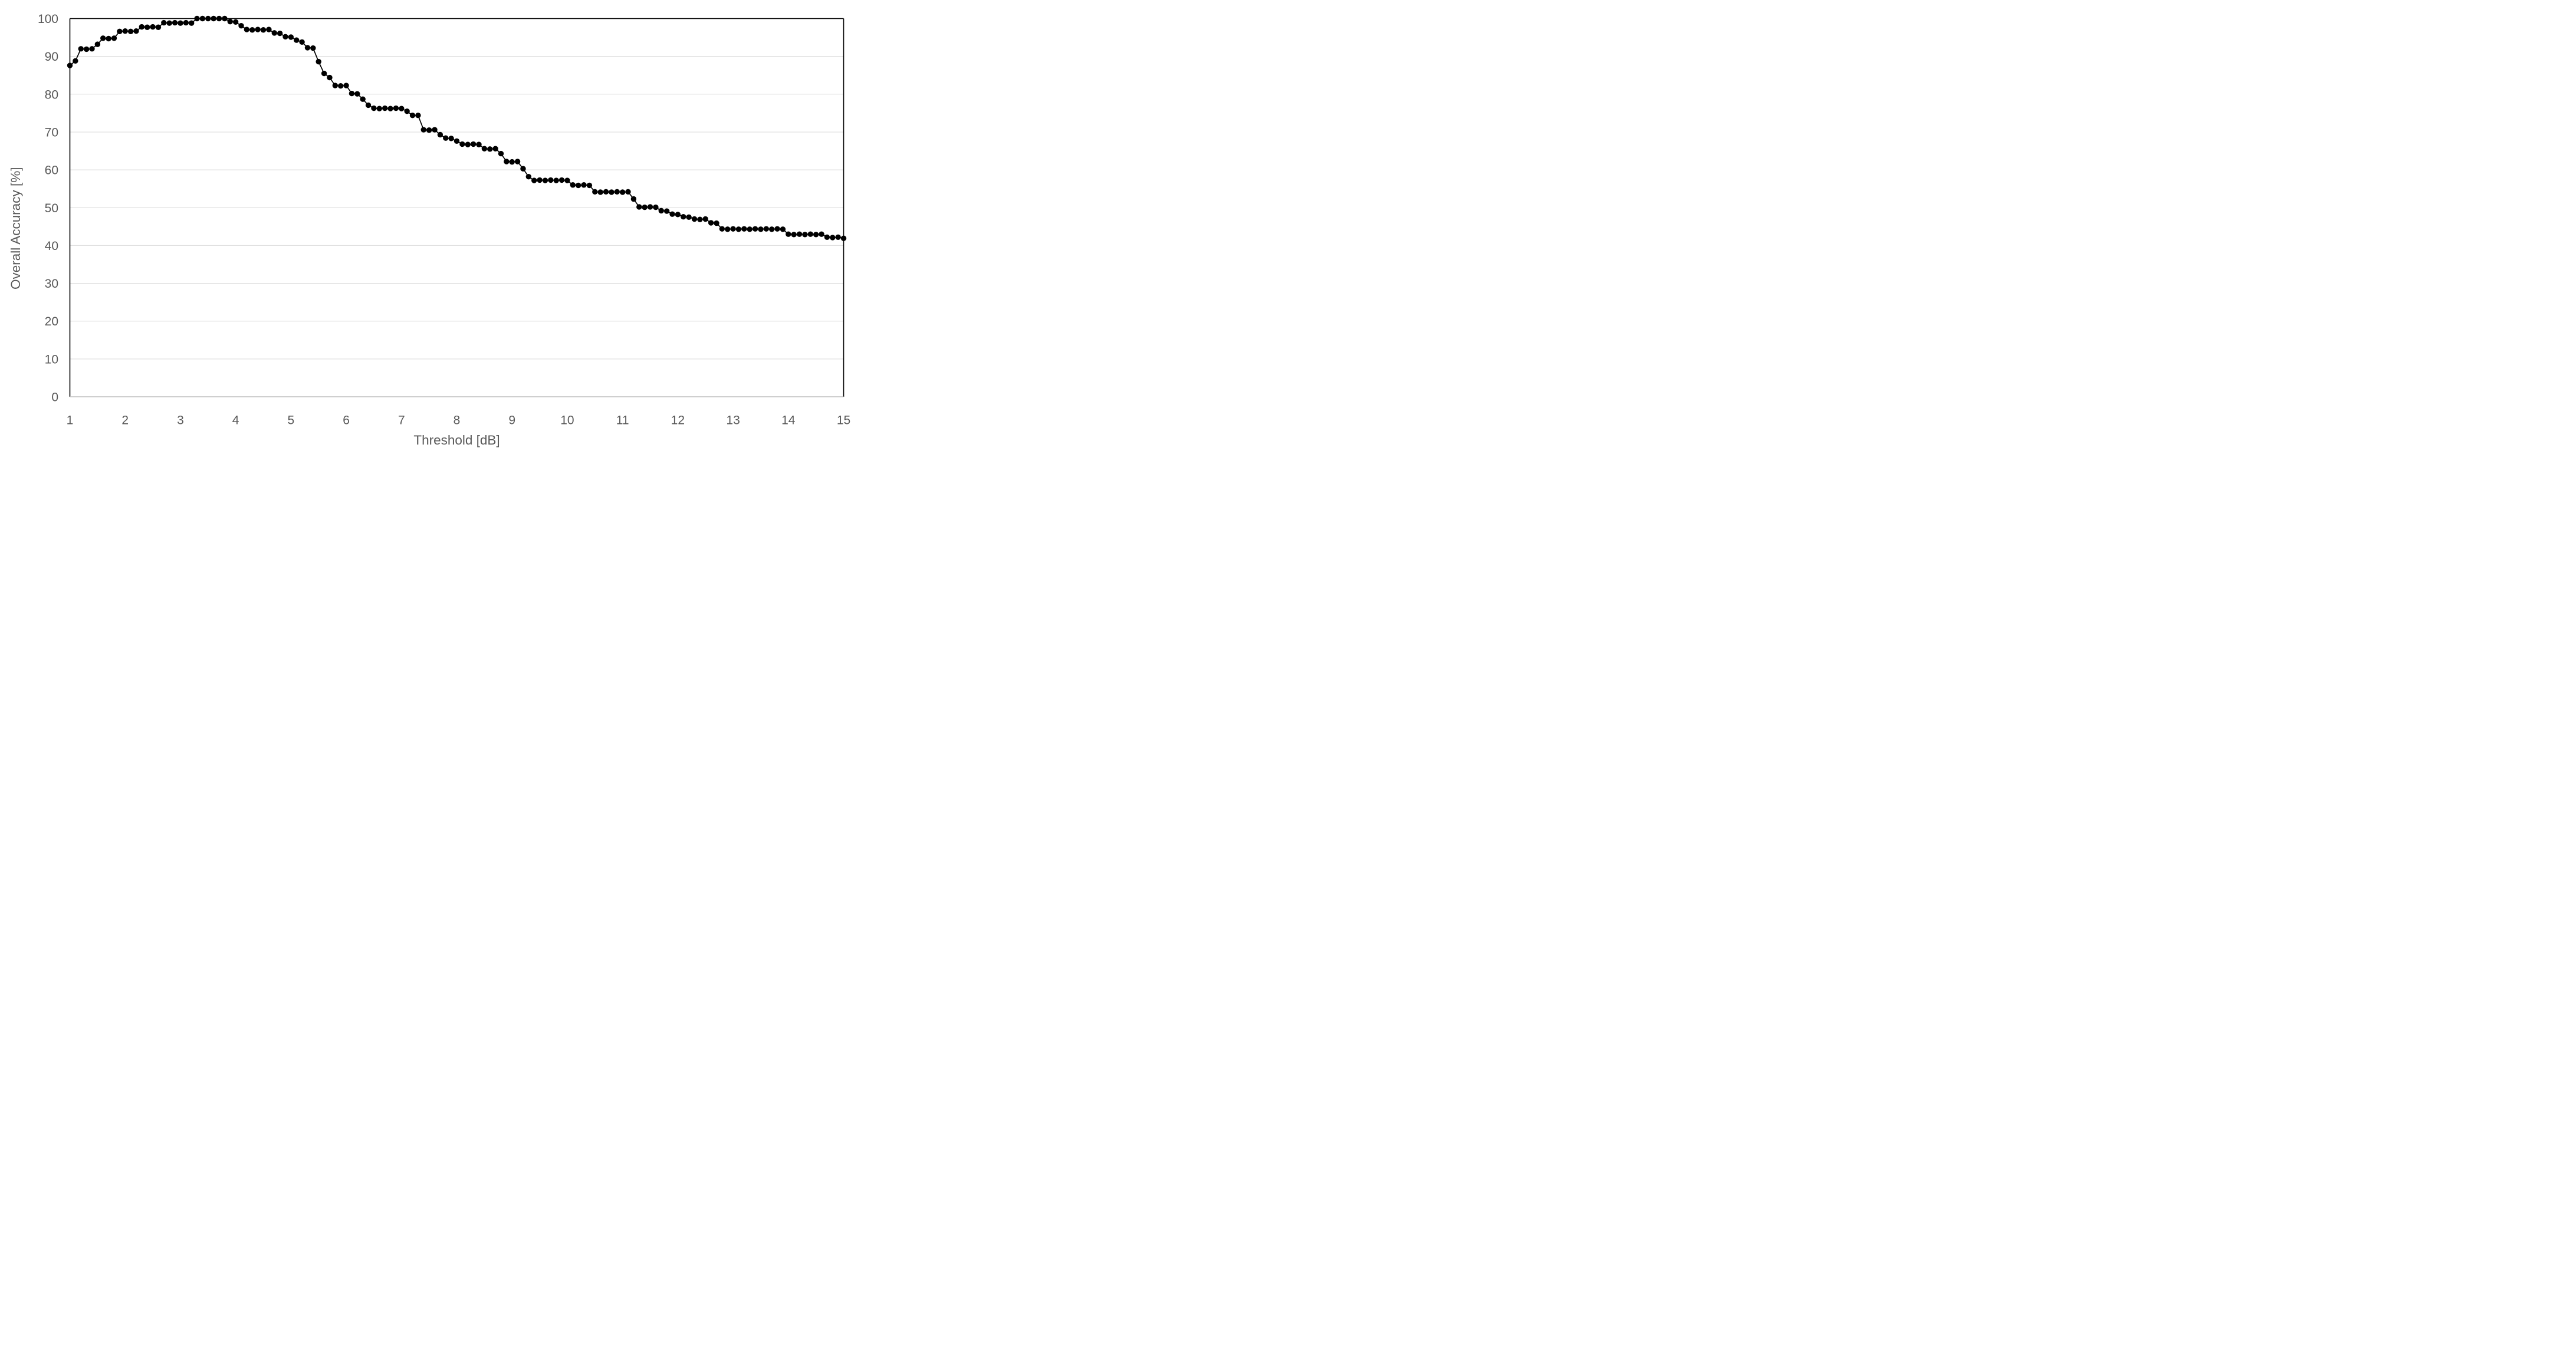 The width and height of the screenshot is (2576, 1356). Describe the element at coordinates (51, 132) in the screenshot. I see `y-tick-label: 70` at that location.